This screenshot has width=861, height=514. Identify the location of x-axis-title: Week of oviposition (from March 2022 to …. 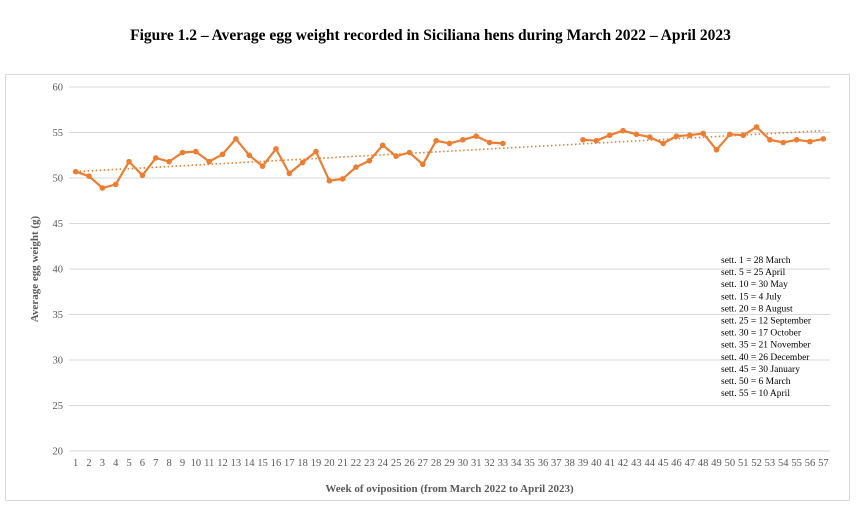
(449, 489).